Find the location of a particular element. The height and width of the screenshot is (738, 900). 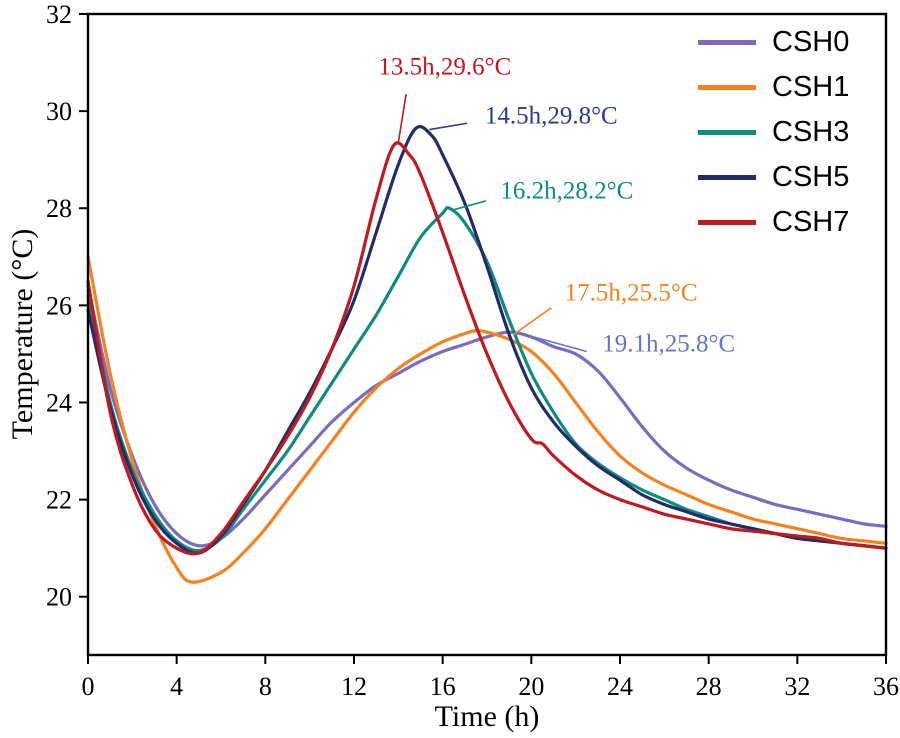

x-axis-label: Time (h) is located at coordinates (487, 716).